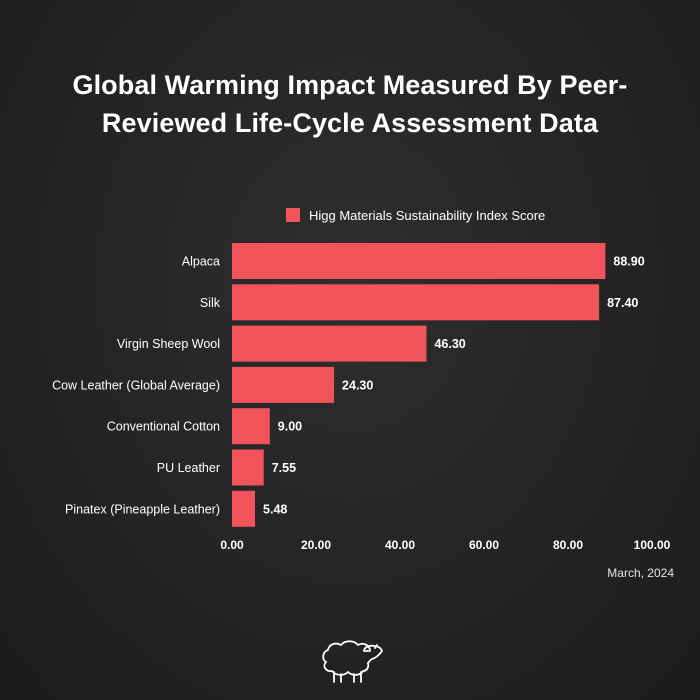 This screenshot has height=700, width=700. I want to click on value-label-2: 46.30, so click(449, 344).